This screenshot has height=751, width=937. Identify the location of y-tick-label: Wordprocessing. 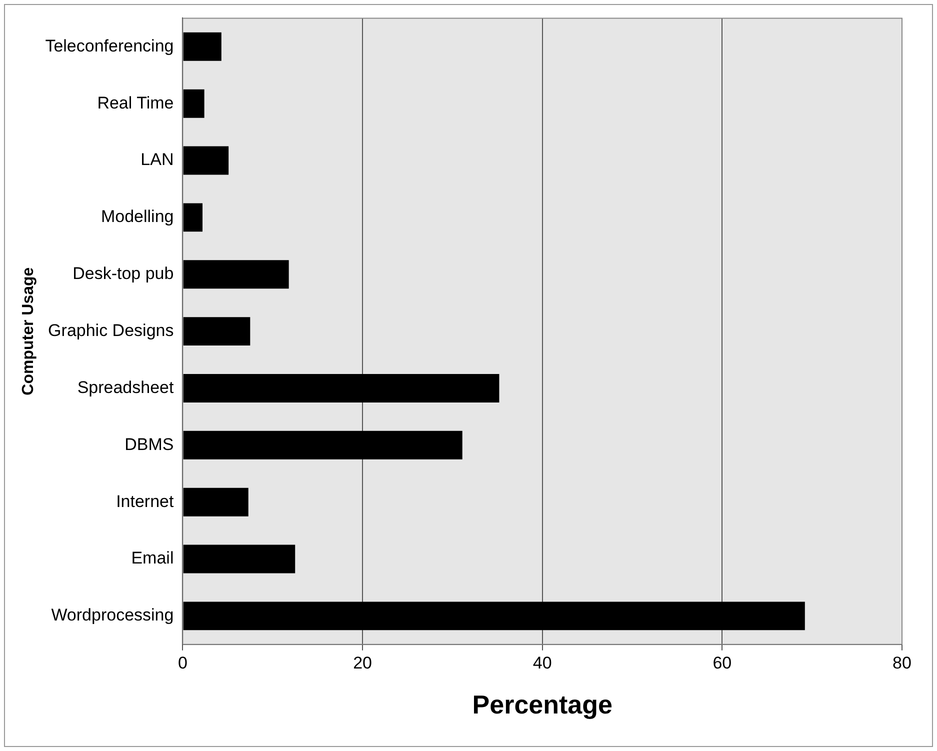
(112, 615).